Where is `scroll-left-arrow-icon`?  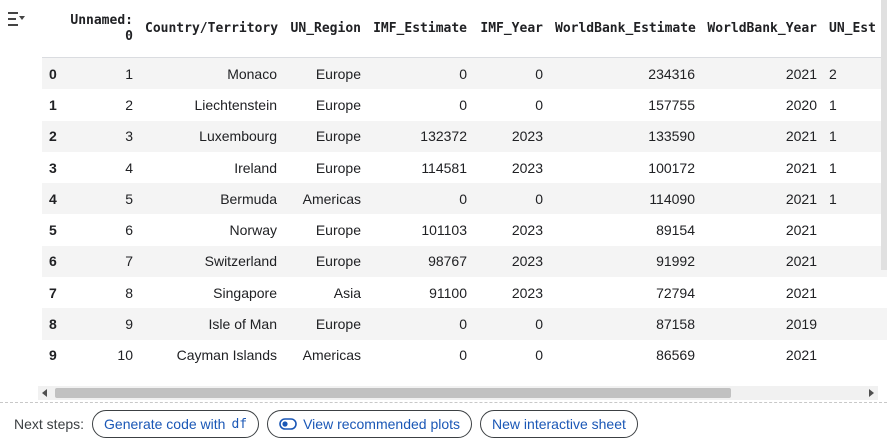
scroll-left-arrow-icon is located at coordinates (44, 393).